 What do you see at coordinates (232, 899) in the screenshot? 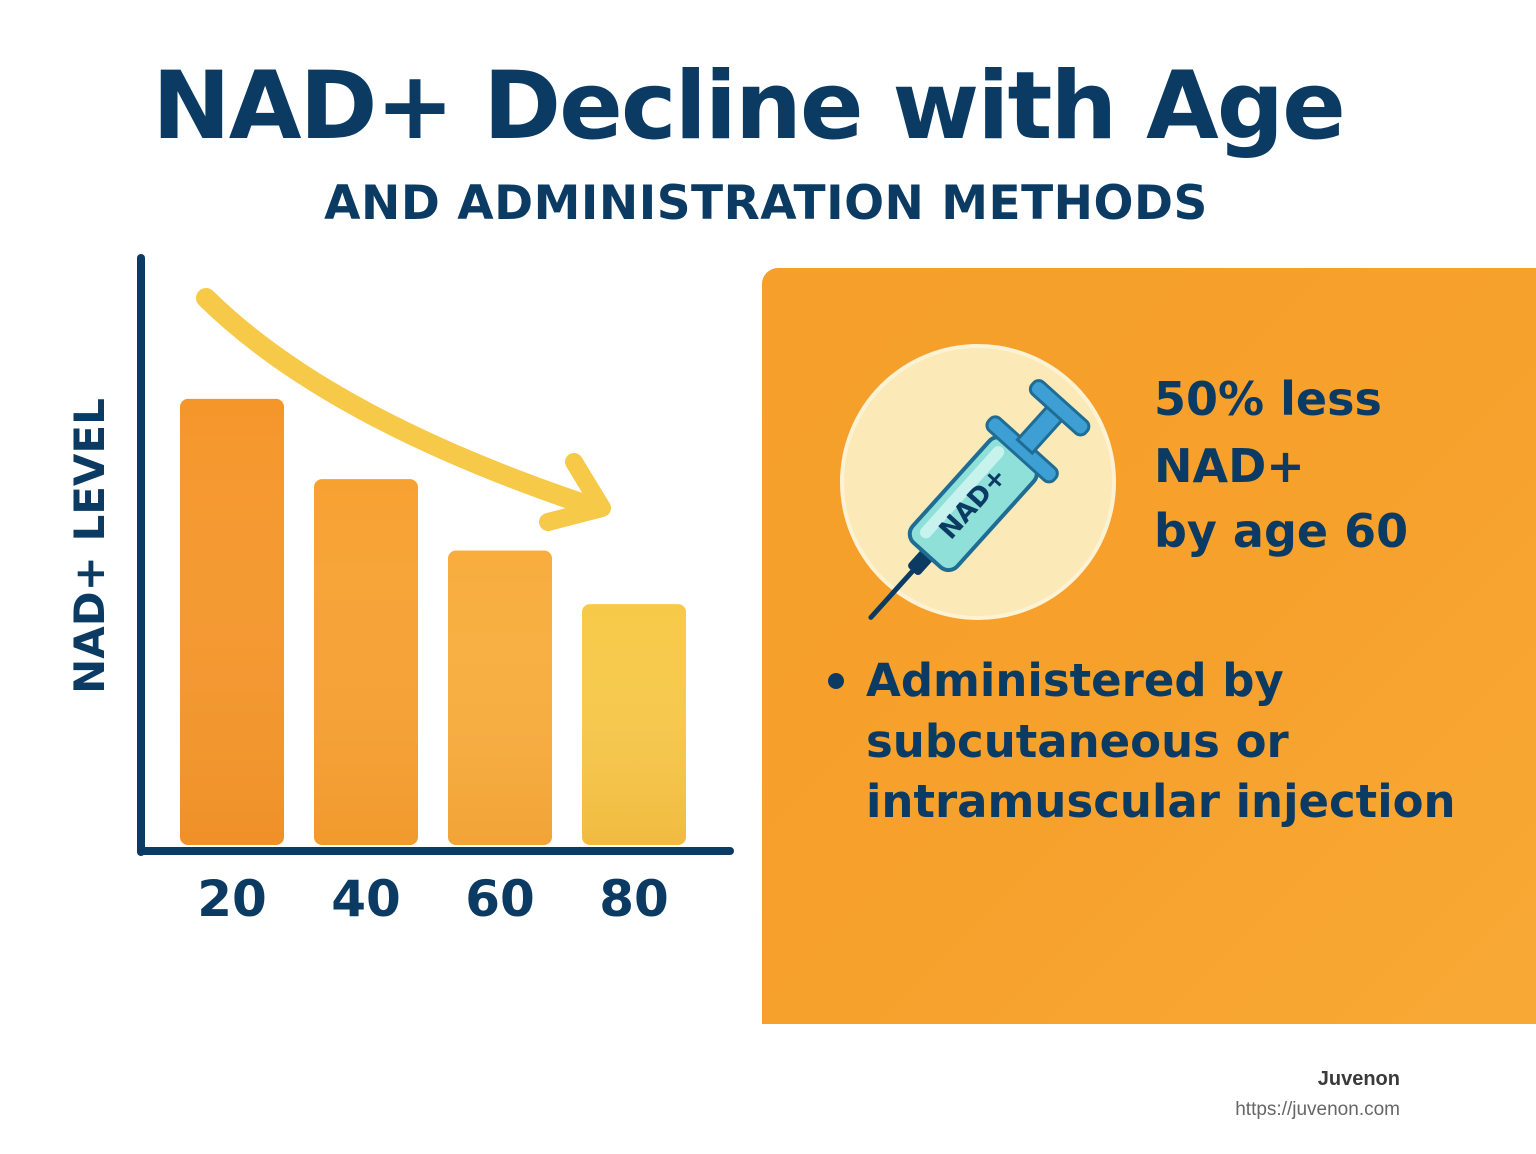
I see `x-tick-label-20: 20` at bounding box center [232, 899].